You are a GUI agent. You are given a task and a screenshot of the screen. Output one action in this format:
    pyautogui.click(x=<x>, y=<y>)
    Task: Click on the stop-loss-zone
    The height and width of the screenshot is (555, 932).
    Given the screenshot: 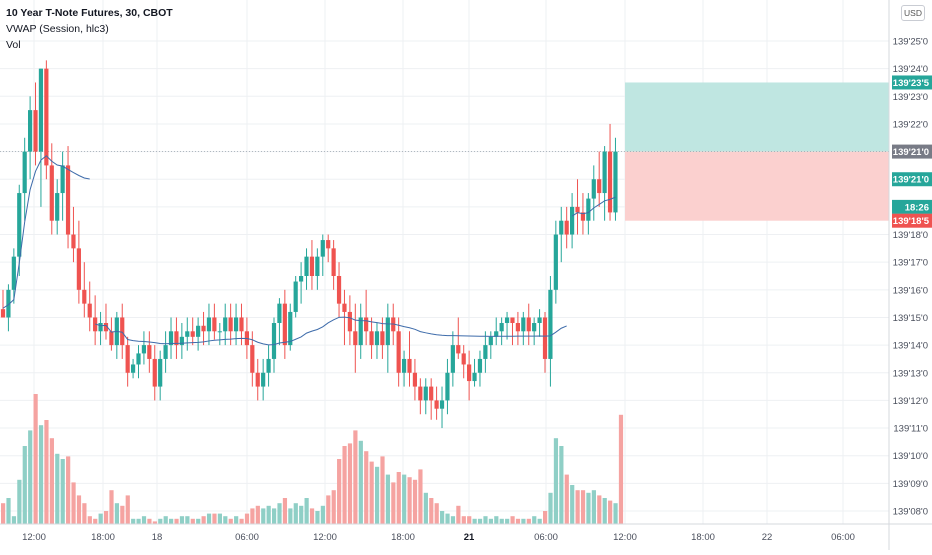 What is the action you would take?
    pyautogui.click(x=757, y=186)
    